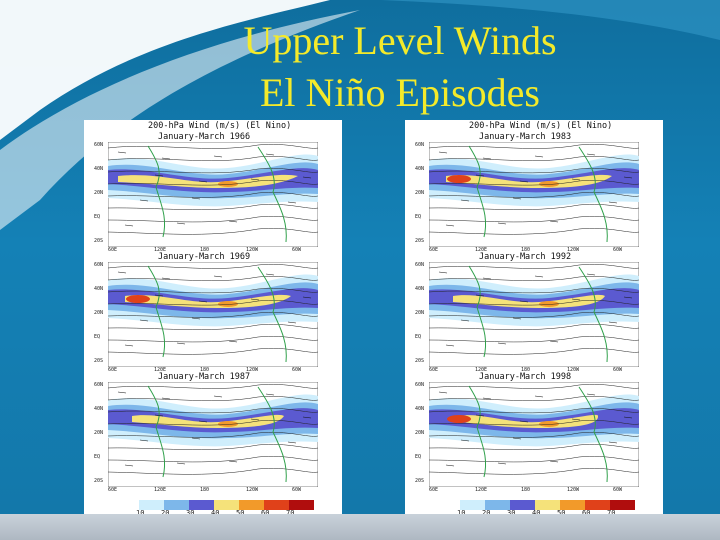 This screenshot has height=540, width=720. I want to click on panel-label: January-March 1987, so click(204, 377).